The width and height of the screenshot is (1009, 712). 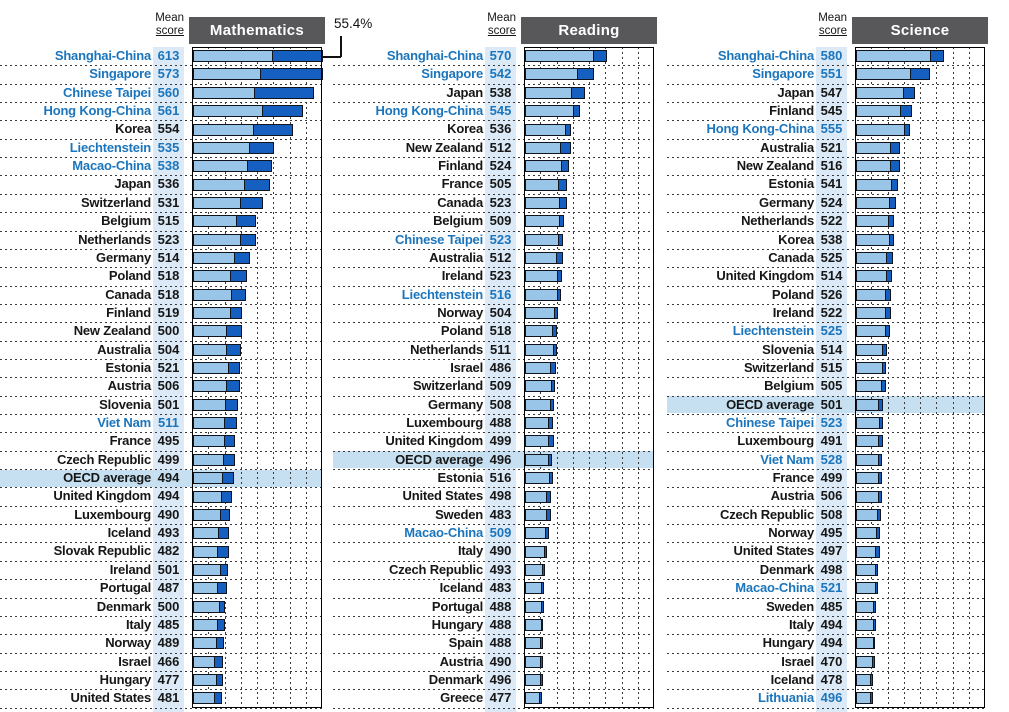 What do you see at coordinates (500, 147) in the screenshot?
I see `mean-score-value: 512` at bounding box center [500, 147].